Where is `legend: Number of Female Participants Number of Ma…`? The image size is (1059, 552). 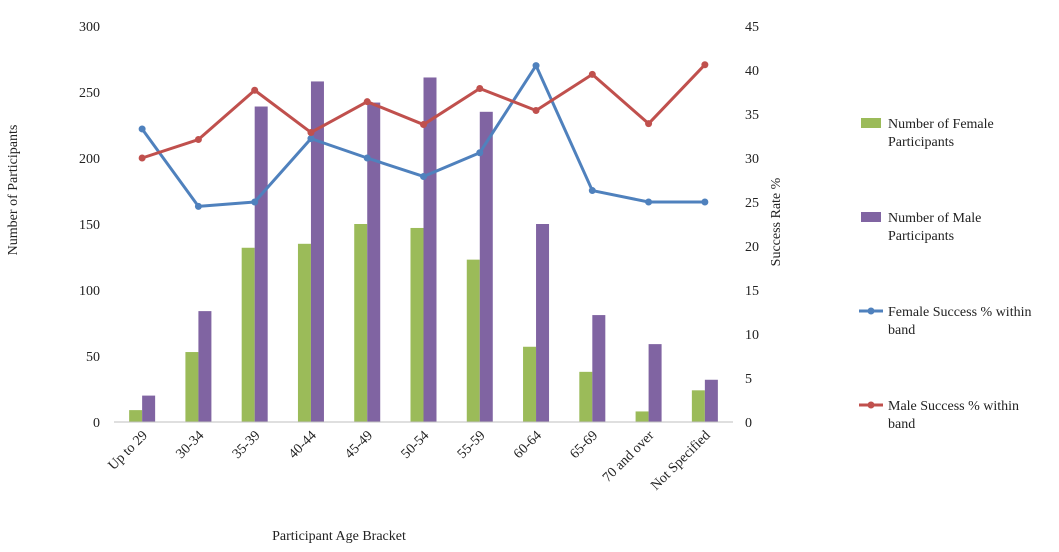
legend: Number of Female Participants Number of Ma… is located at coordinates (945, 274).